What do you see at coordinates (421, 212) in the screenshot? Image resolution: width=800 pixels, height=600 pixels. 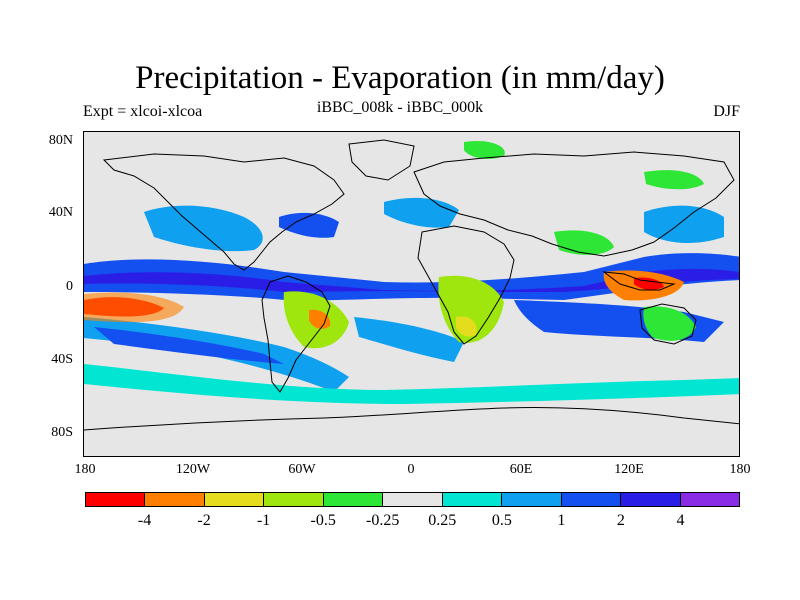 I see `field-north-atlantic-patch` at bounding box center [421, 212].